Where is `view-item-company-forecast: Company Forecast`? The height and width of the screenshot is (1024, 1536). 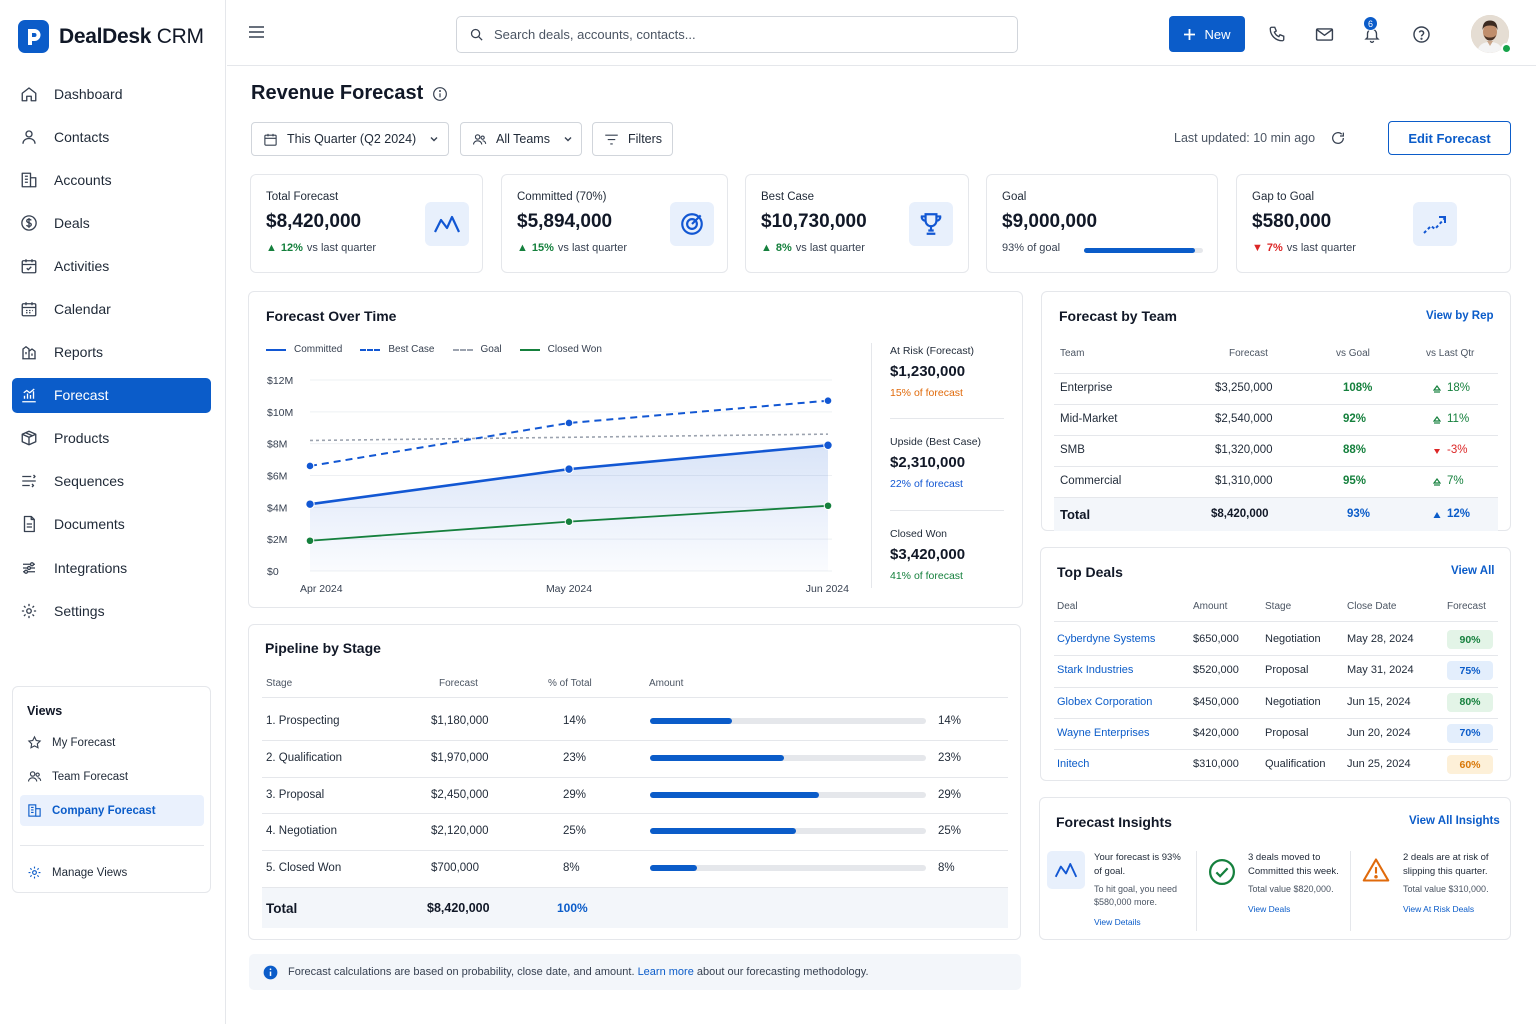
view-item-company-forecast: Company Forecast is located at coordinates (112, 810).